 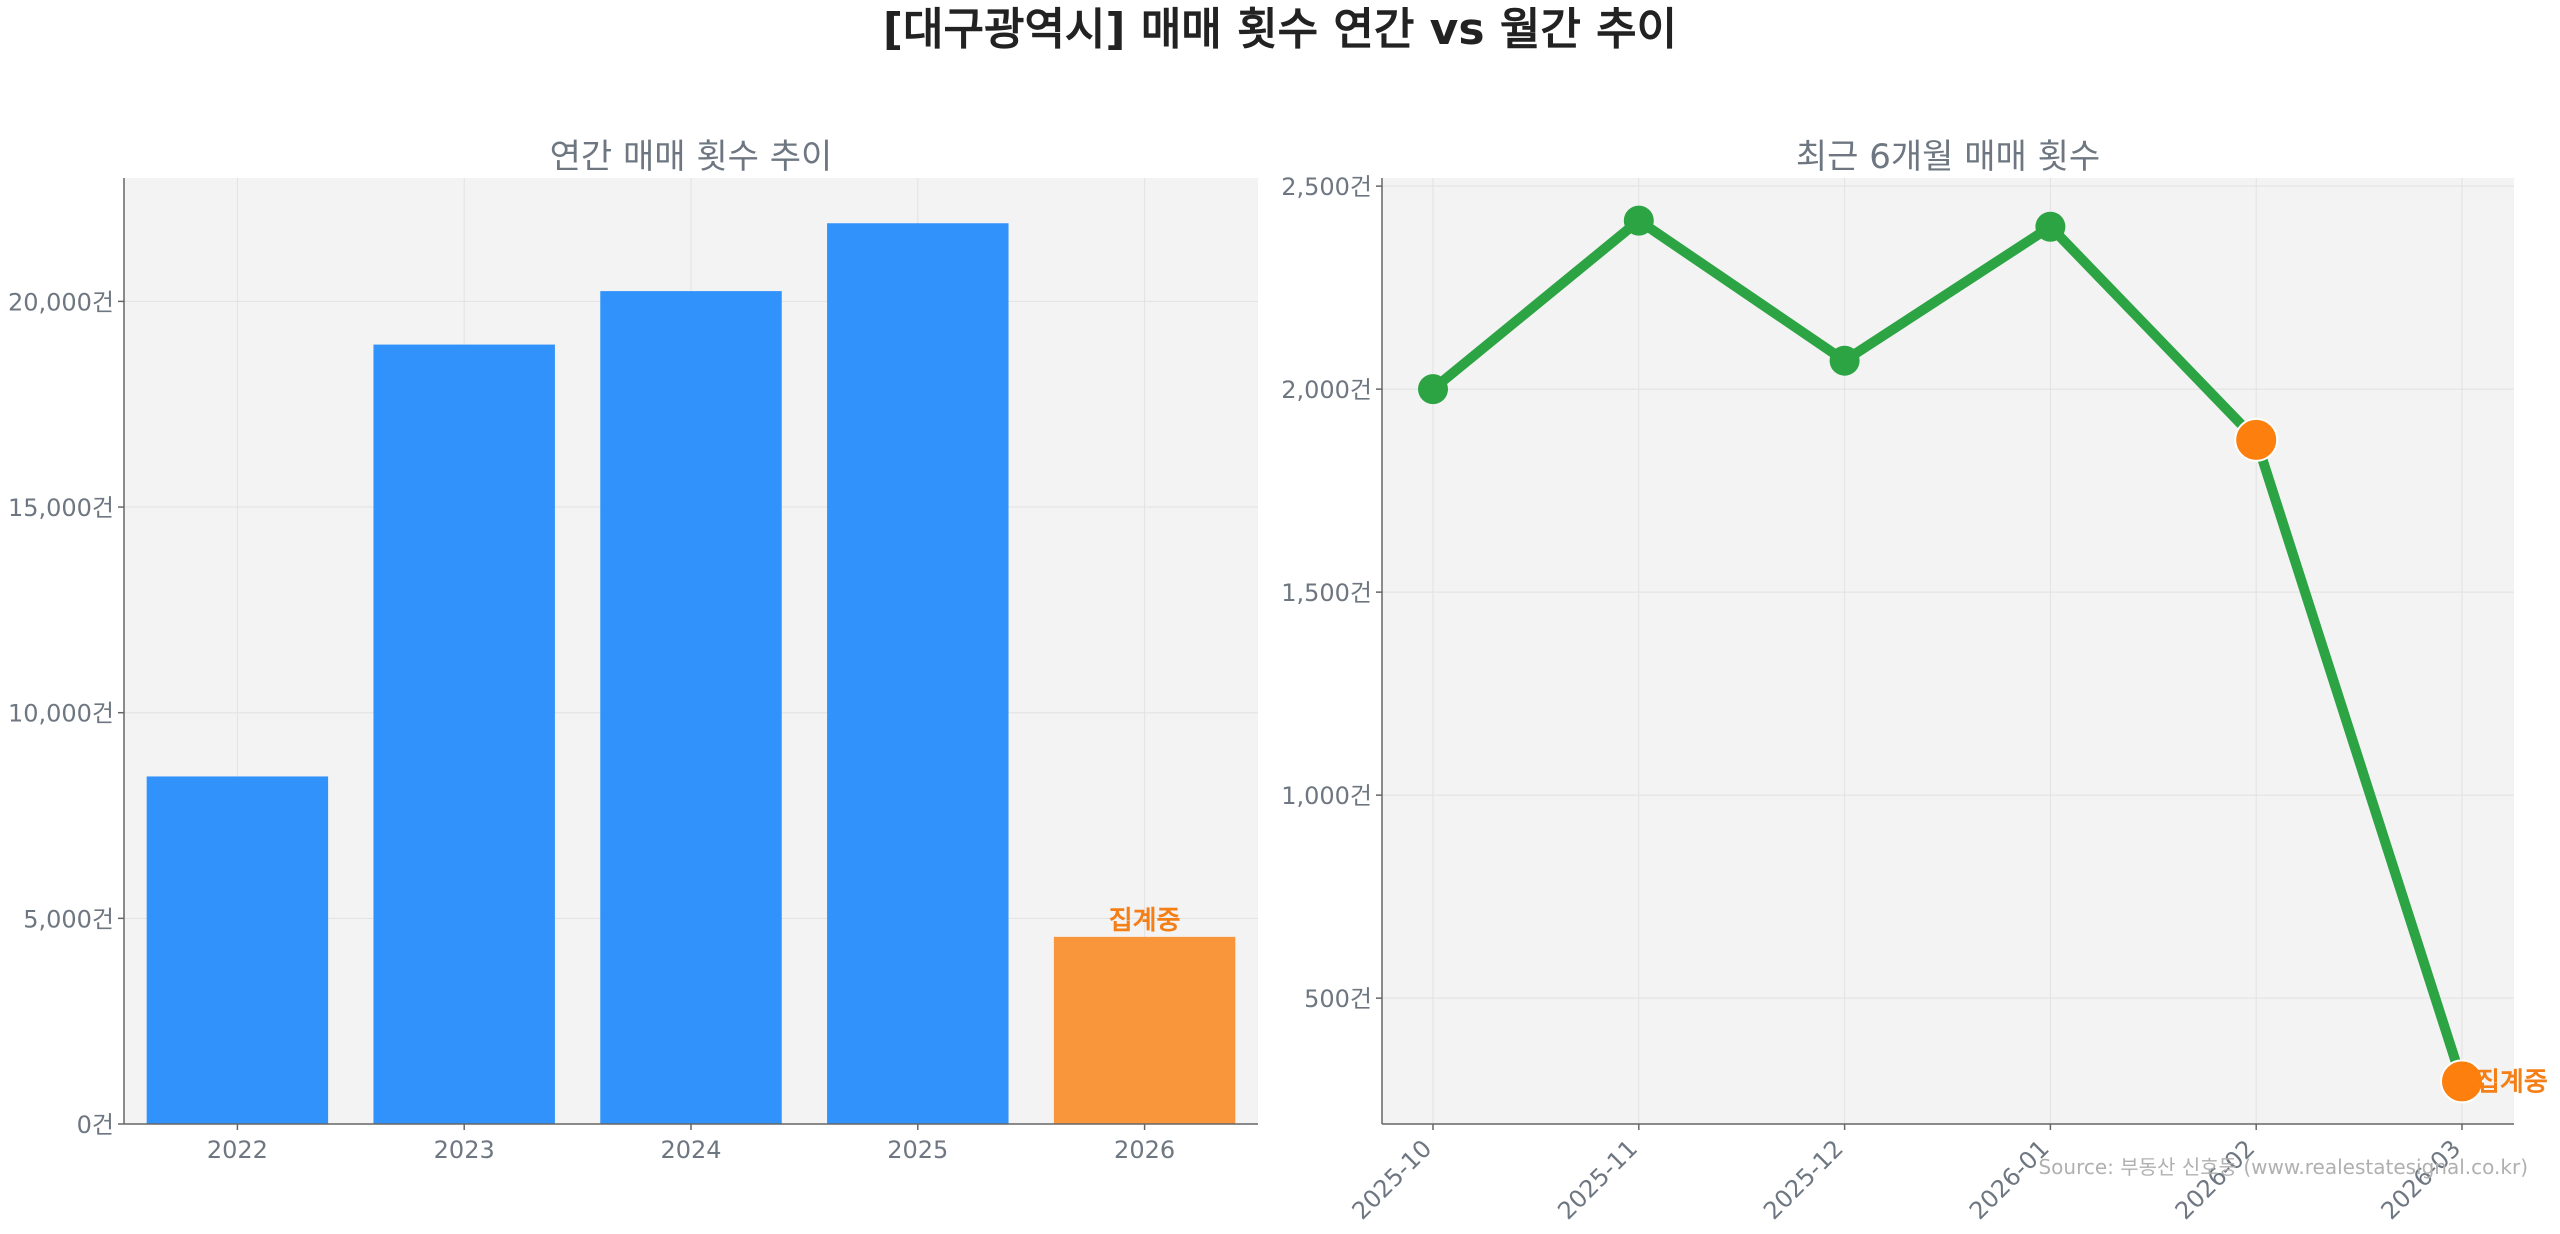 What do you see at coordinates (1803, 1179) in the screenshot?
I see `x-tick-label: 2025-12` at bounding box center [1803, 1179].